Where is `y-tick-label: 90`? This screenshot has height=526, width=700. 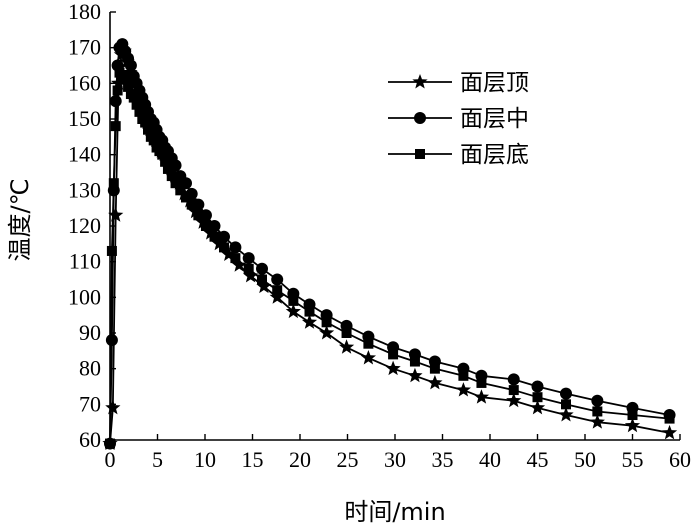
y-tick-label: 90 is located at coordinates (90, 332).